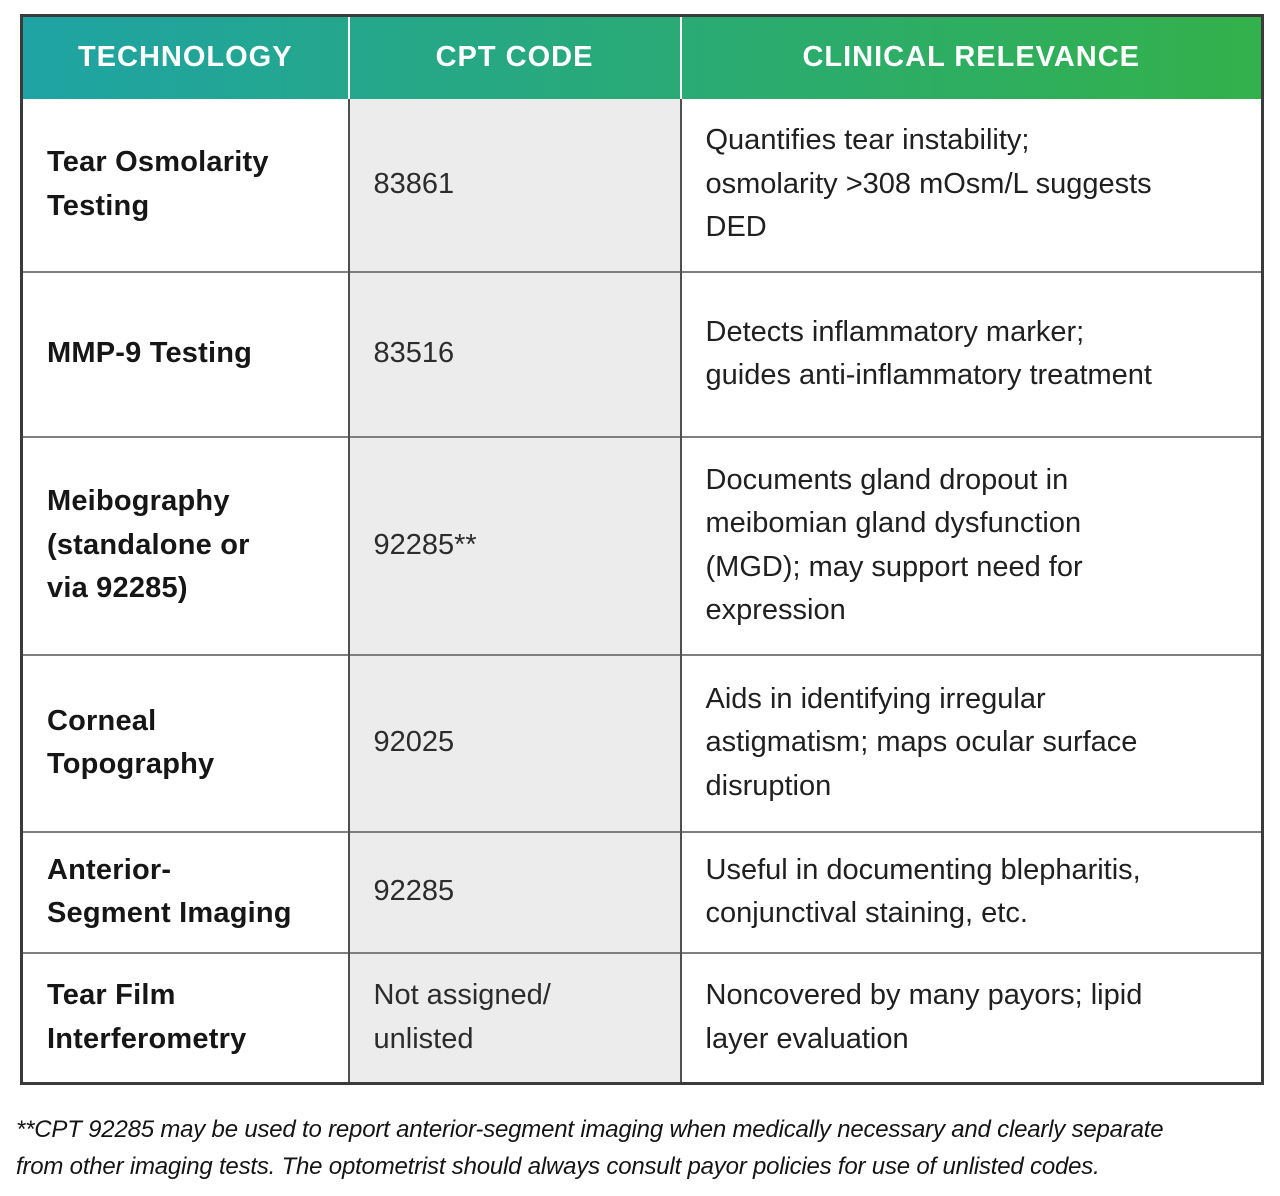  Describe the element at coordinates (158, 184) in the screenshot. I see `technology-cell: Tear Osmolarity Testing` at that location.